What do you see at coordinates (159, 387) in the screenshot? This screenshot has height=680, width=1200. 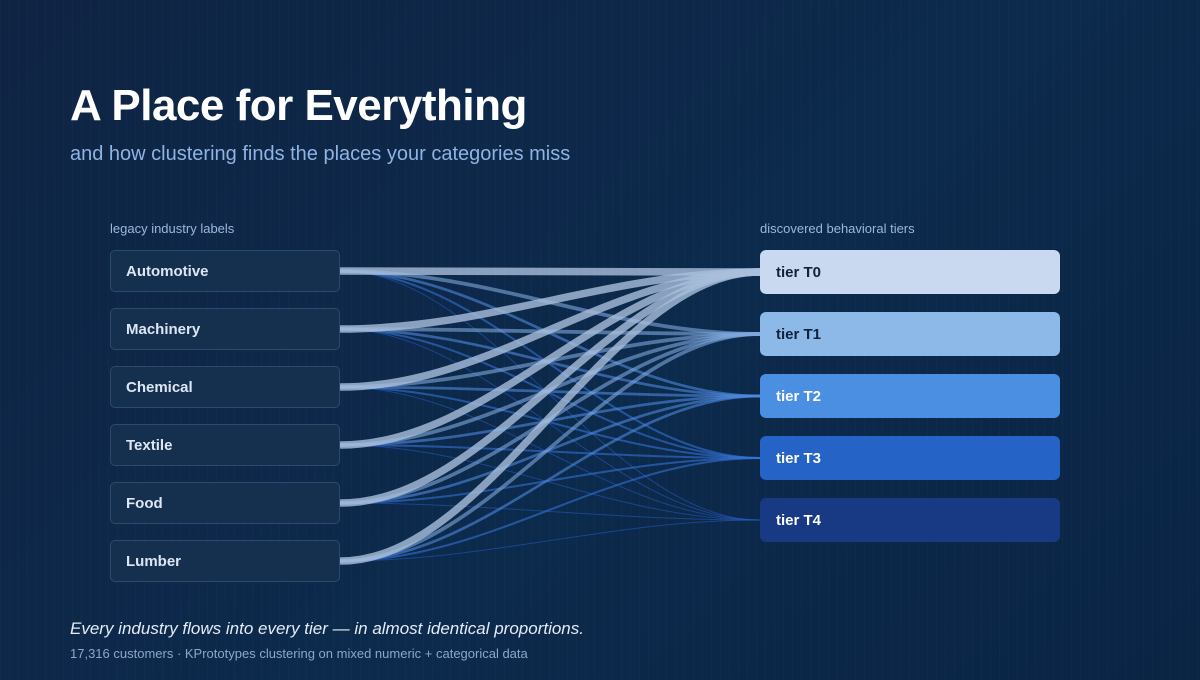 I see `source-label: Chemical` at bounding box center [159, 387].